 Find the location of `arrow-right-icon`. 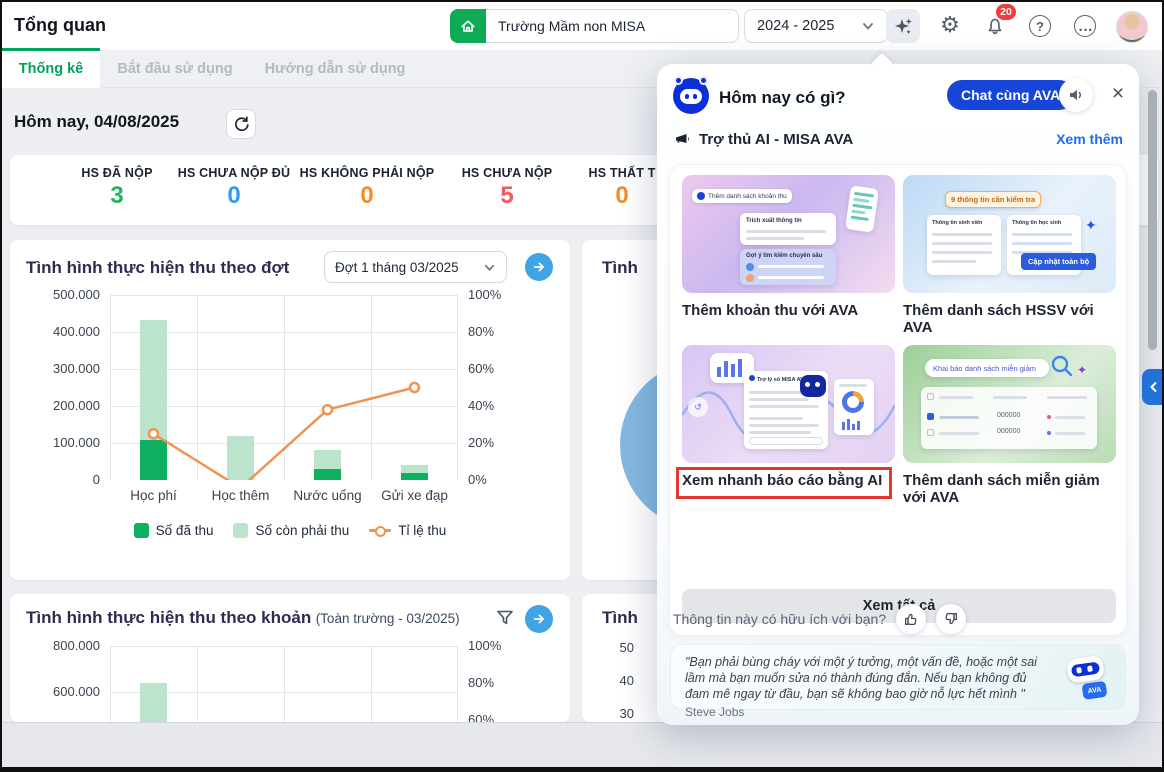

arrow-right-icon is located at coordinates (538, 267).